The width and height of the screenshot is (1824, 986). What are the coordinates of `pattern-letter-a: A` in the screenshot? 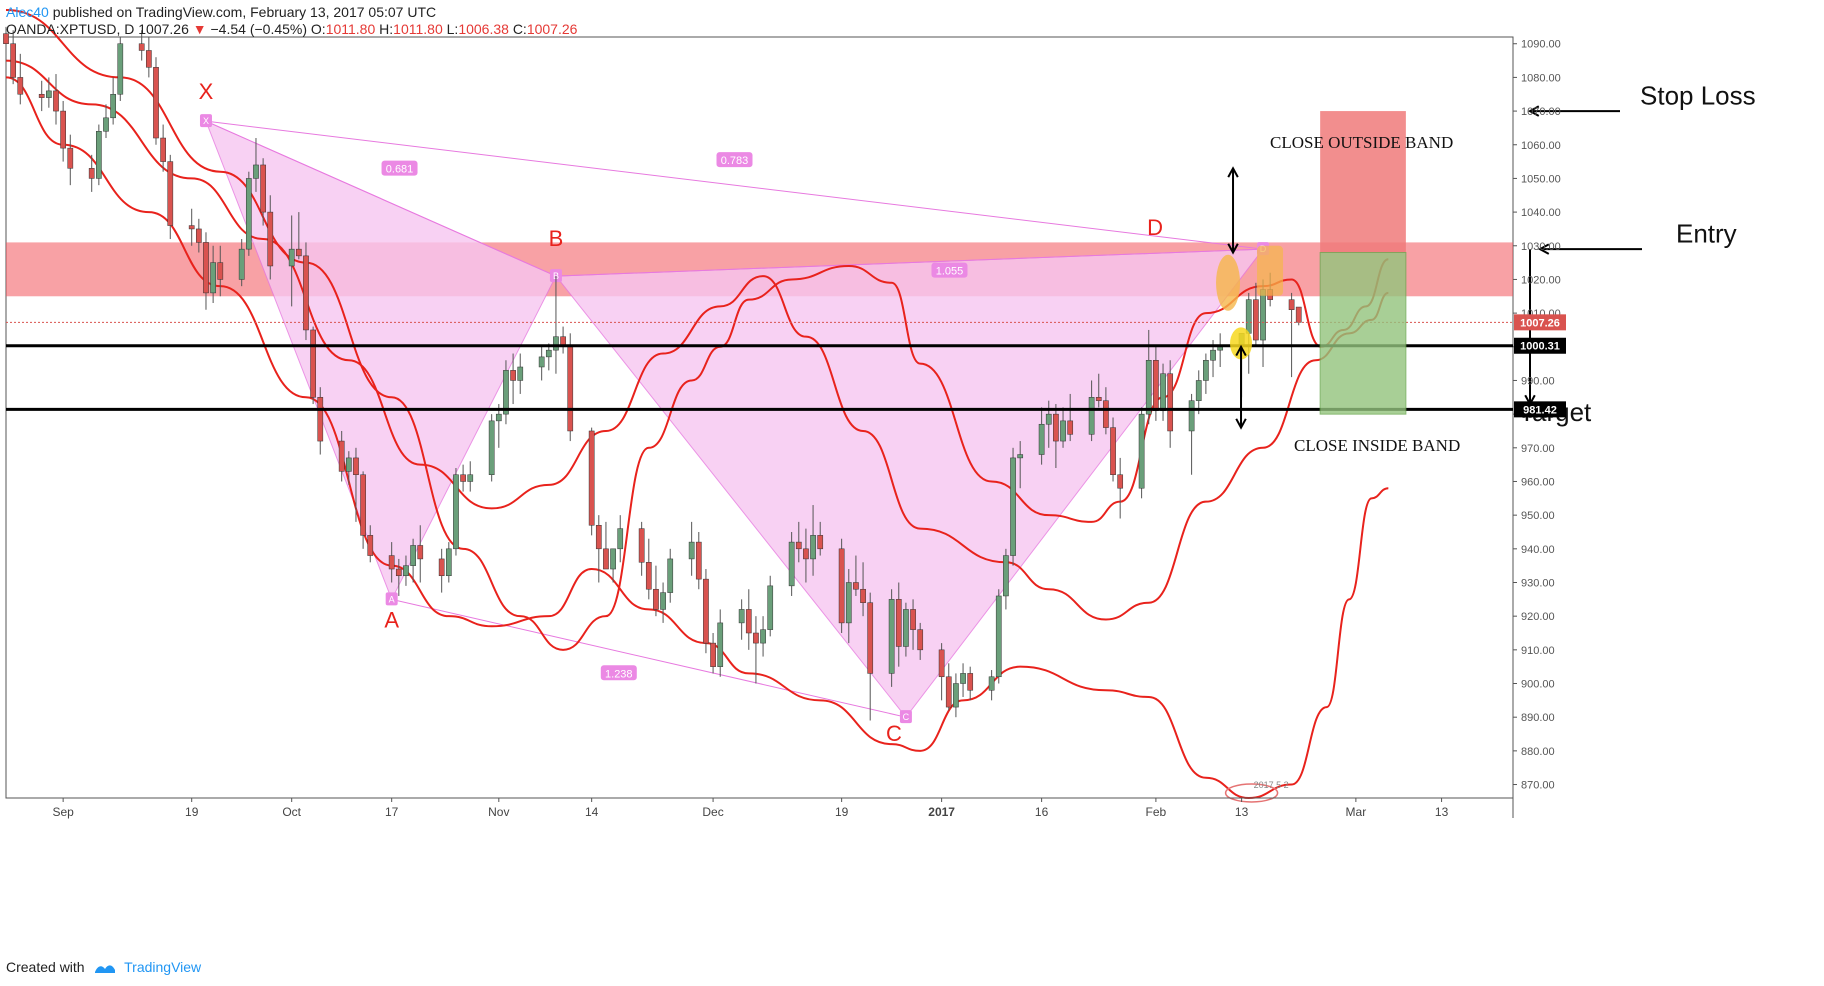 It's located at (391, 619).